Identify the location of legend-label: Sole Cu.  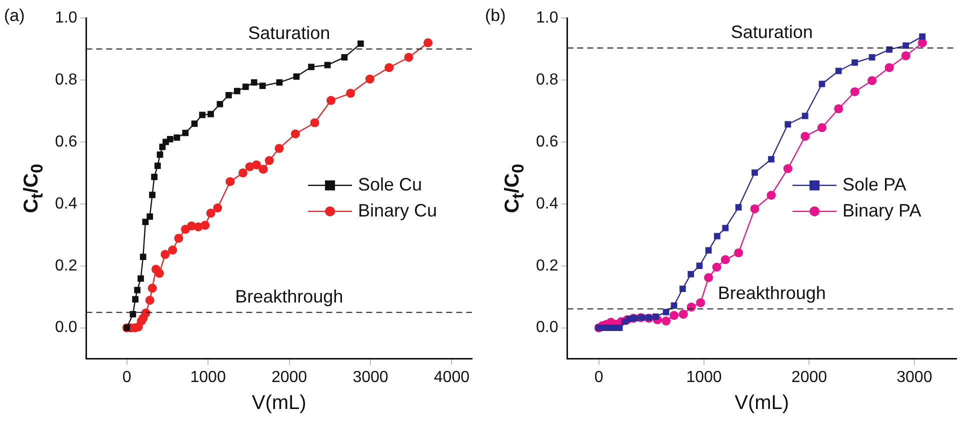
(390, 184).